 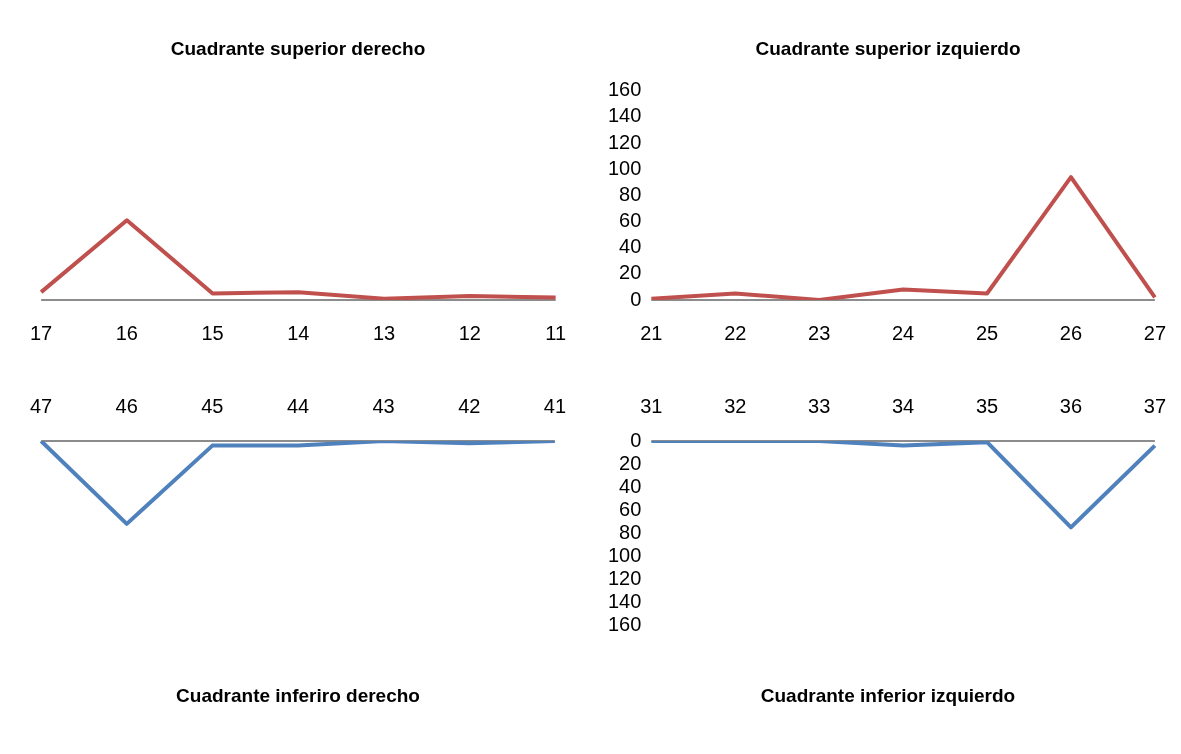 What do you see at coordinates (555, 332) in the screenshot?
I see `x-tick-label: 11` at bounding box center [555, 332].